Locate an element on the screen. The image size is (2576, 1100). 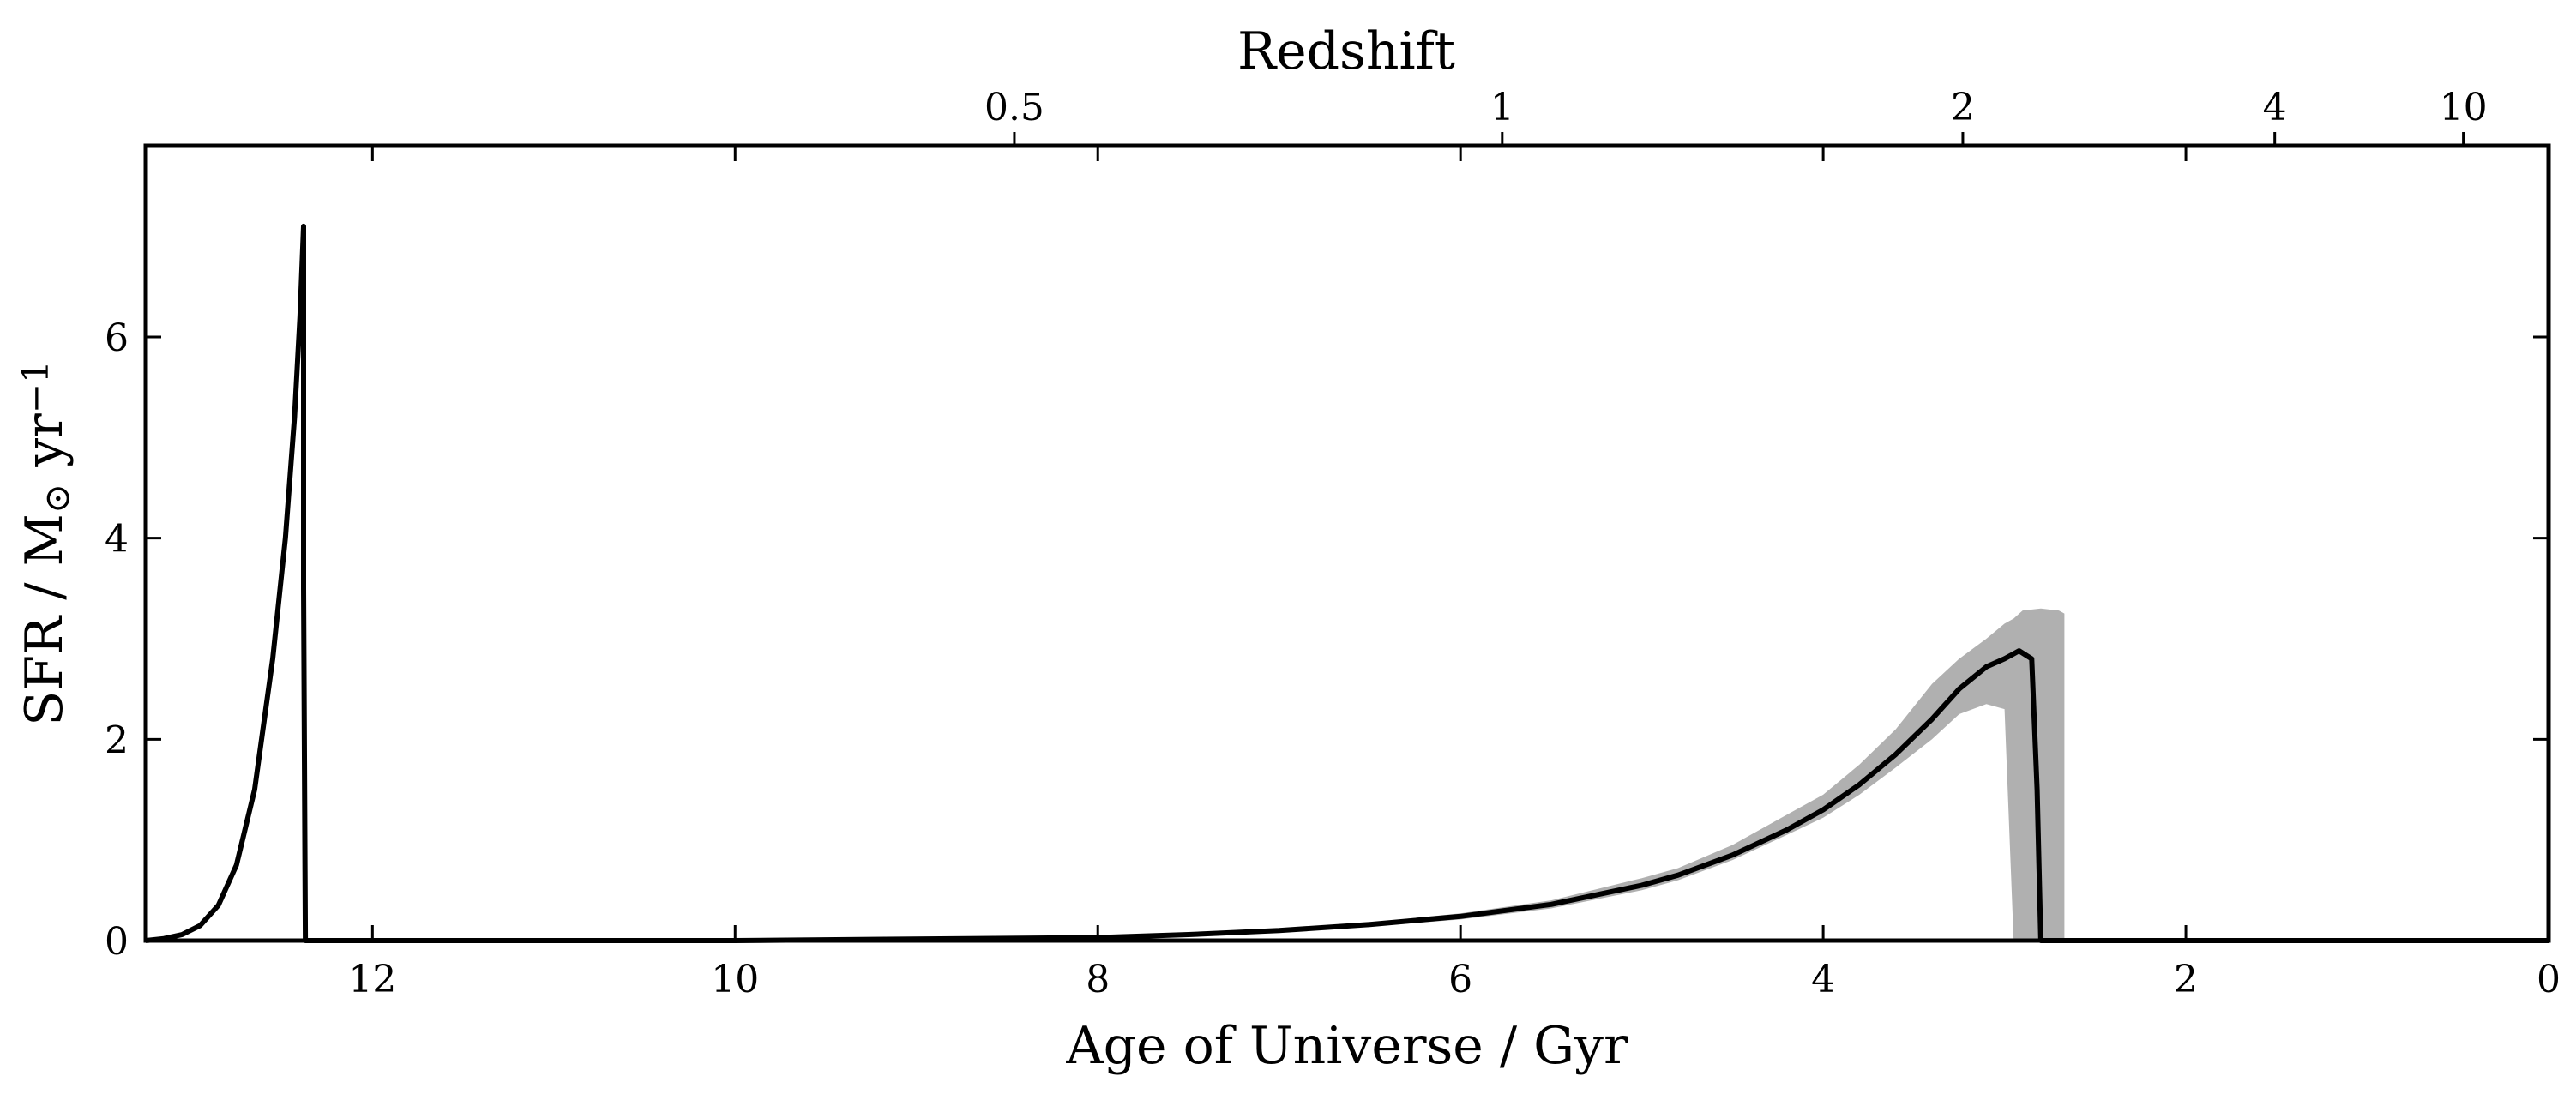
redshift-tick-label: 0.5 is located at coordinates (1014, 107).